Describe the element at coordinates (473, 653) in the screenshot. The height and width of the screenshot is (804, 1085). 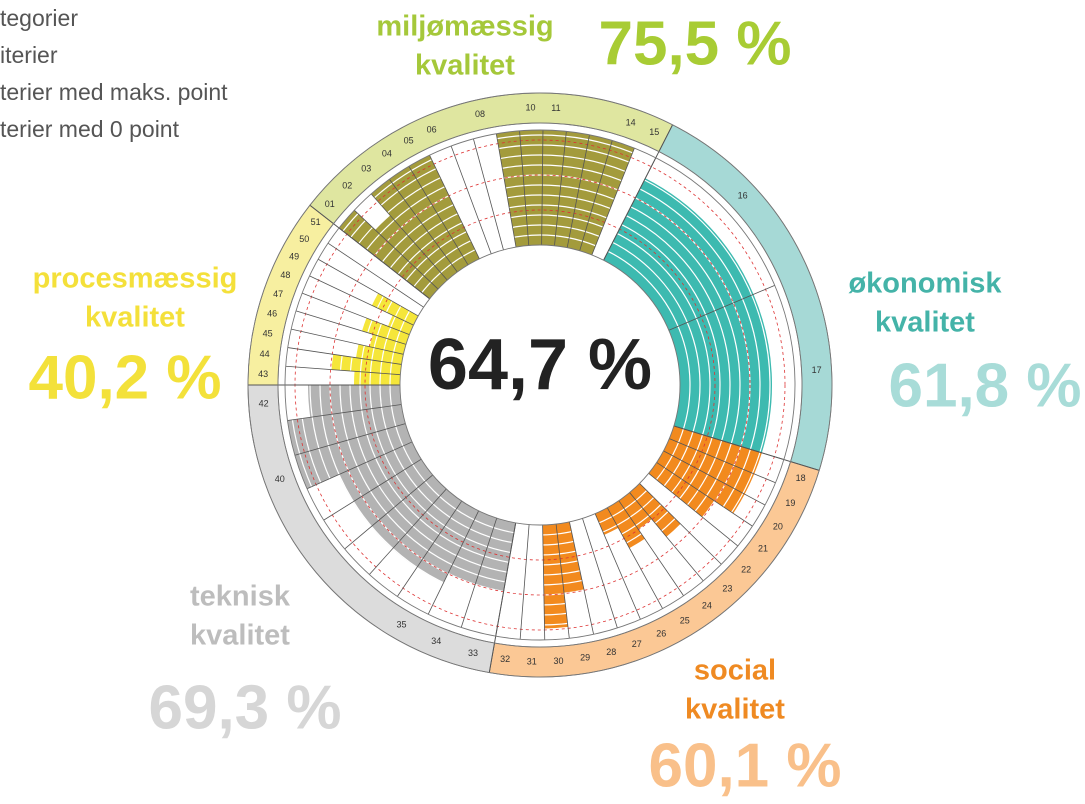
I see `criterion-label: 33` at that location.